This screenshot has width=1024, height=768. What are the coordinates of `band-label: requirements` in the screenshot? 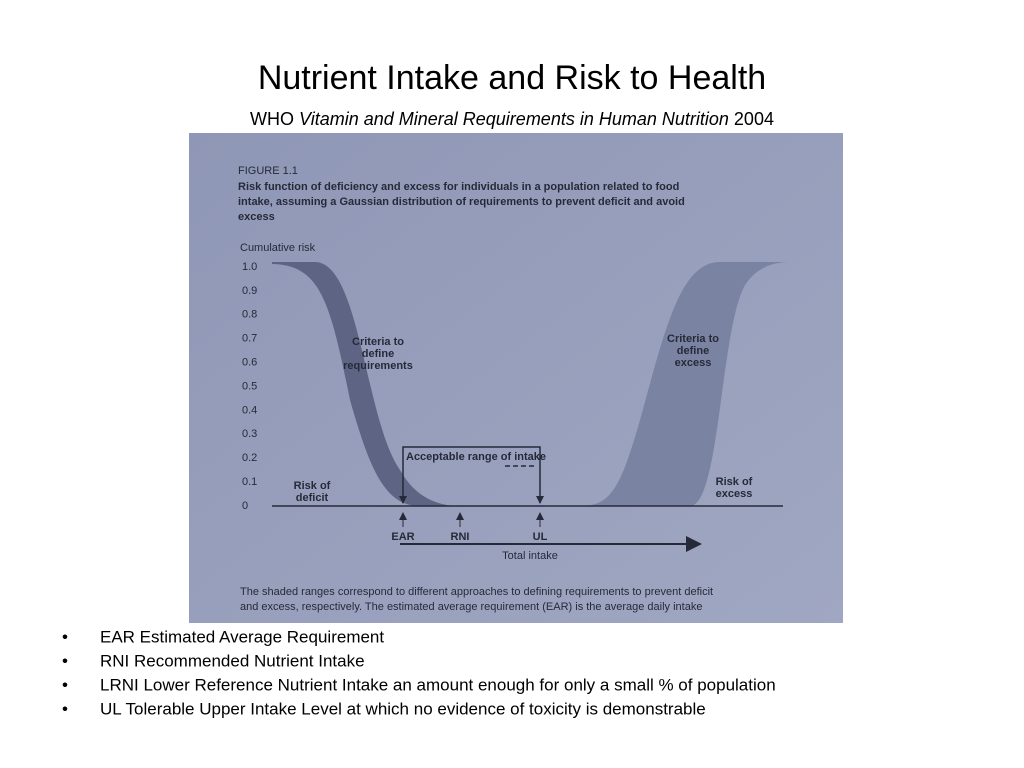 It's located at (378, 366).